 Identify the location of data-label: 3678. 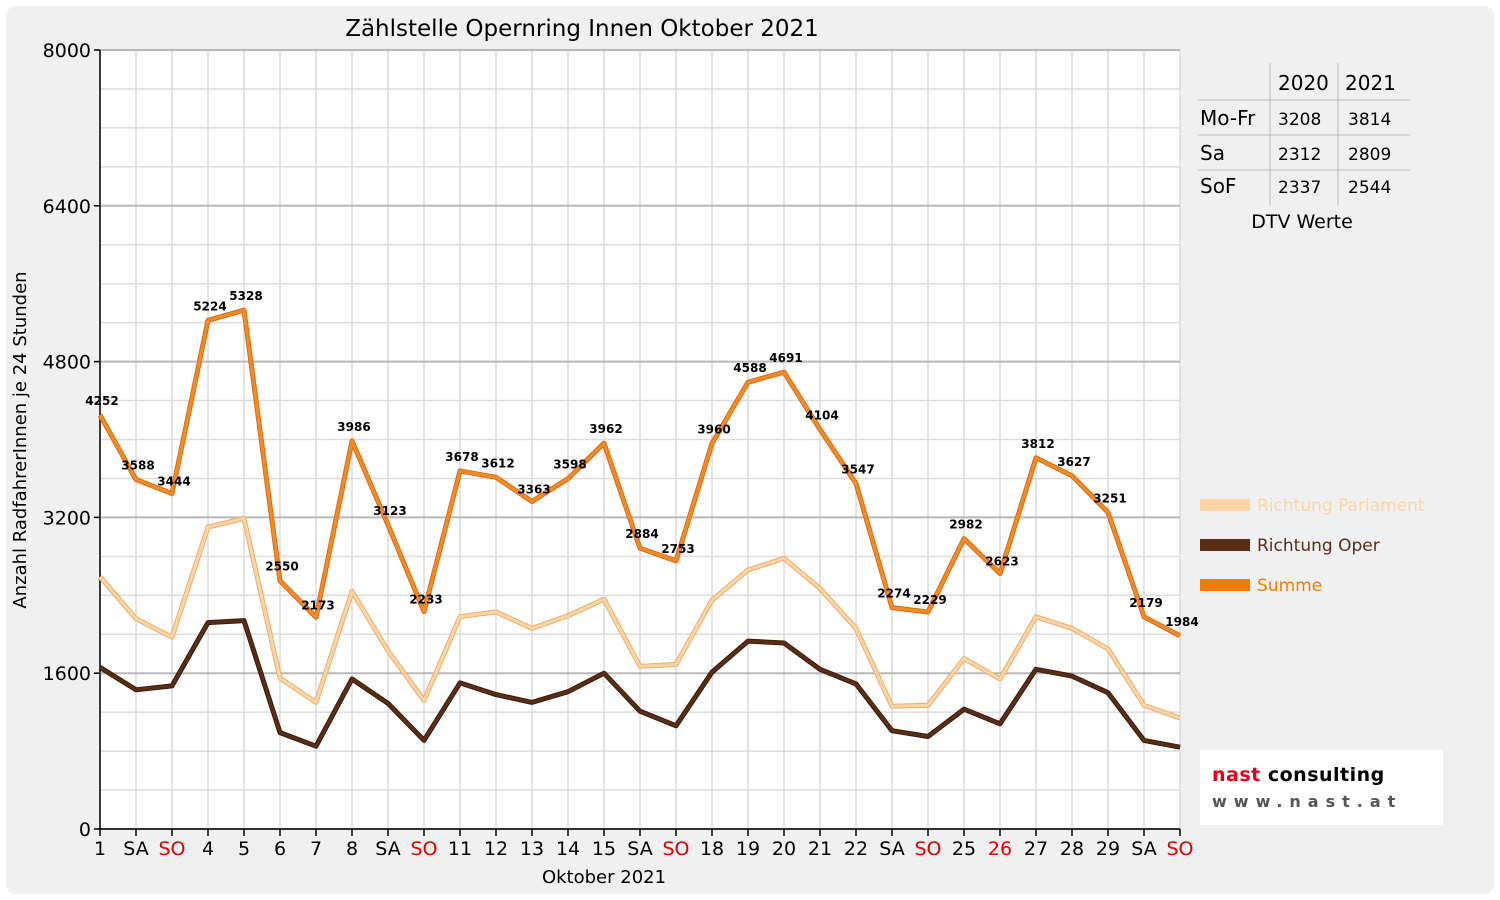
(461, 457).